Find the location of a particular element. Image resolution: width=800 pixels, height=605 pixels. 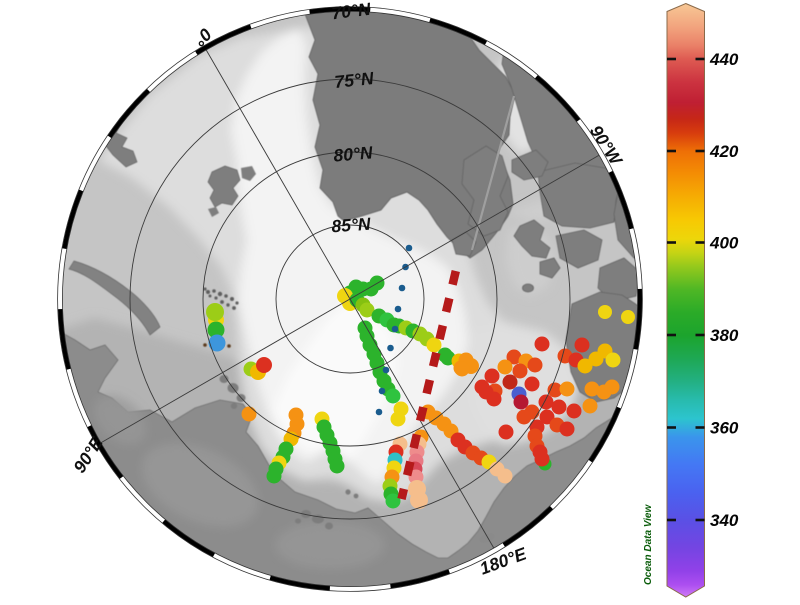

svg-text: 85°N is located at coordinates (351, 225).